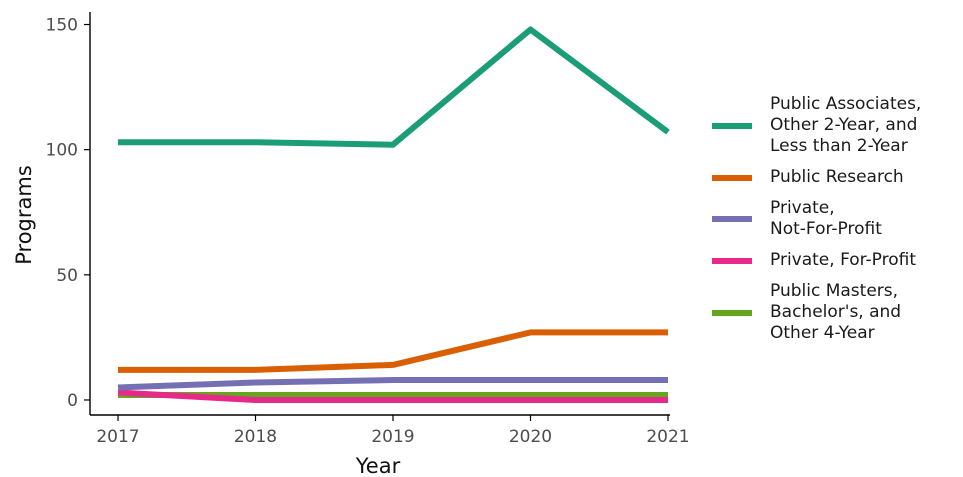 Image resolution: width=963 pixels, height=477 pixels. Describe the element at coordinates (62, 151) in the screenshot. I see `y-tick-label: 100` at that location.